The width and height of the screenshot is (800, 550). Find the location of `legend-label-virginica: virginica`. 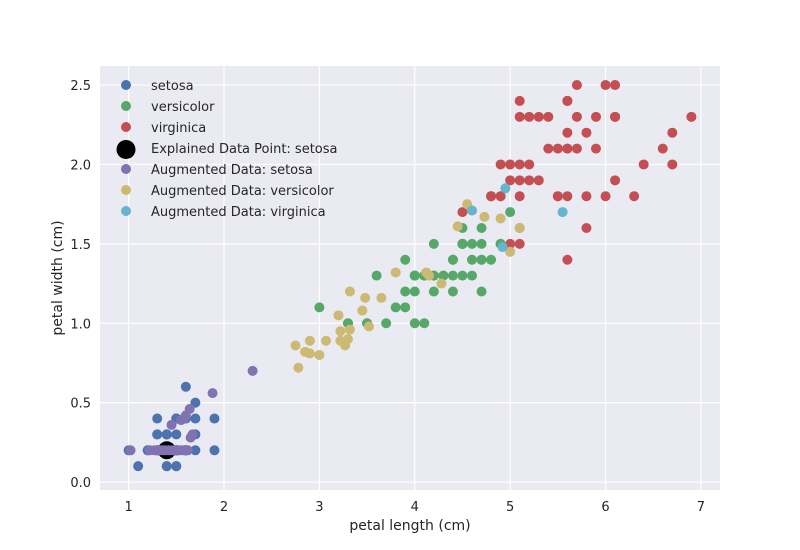

legend-label-virginica: virginica is located at coordinates (178, 128).